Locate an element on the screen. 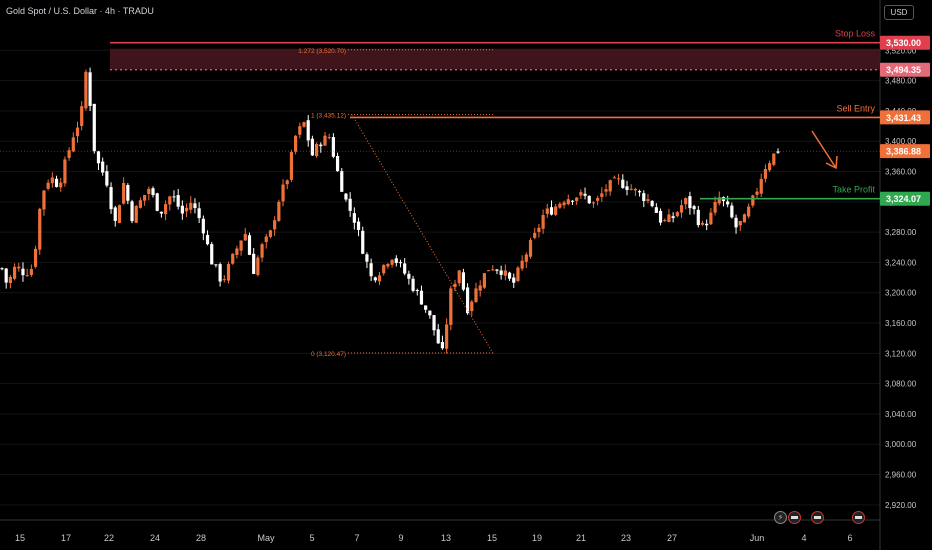  y-tick-label: 3,520.00 is located at coordinates (901, 50).